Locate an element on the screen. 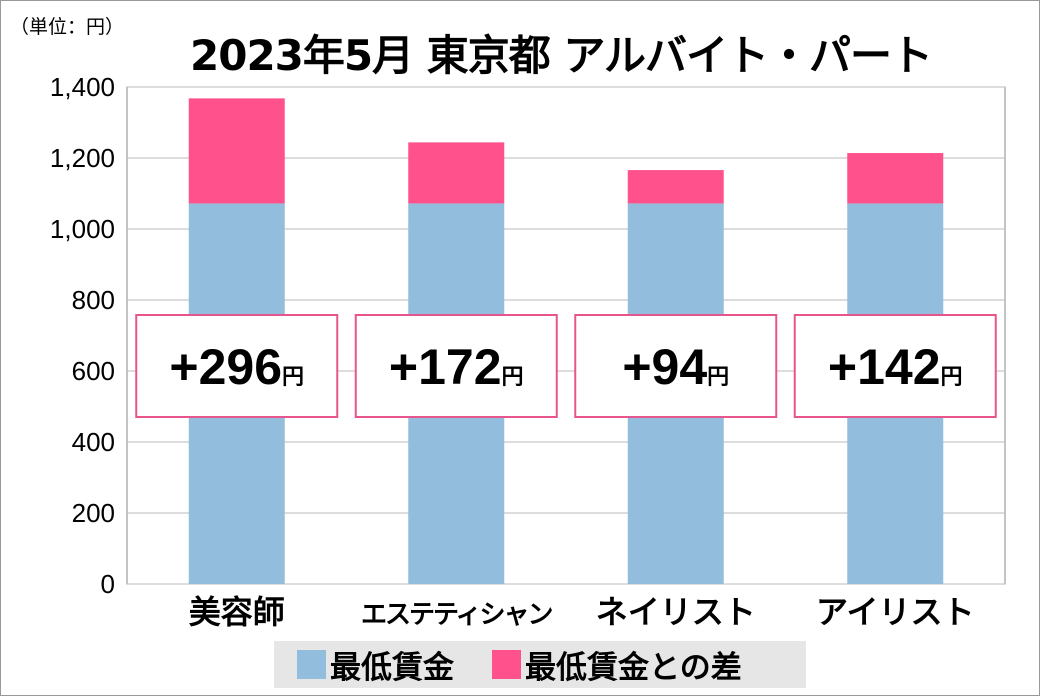 This screenshot has height=696, width=1040. y-tick-label: 400 is located at coordinates (93, 442).